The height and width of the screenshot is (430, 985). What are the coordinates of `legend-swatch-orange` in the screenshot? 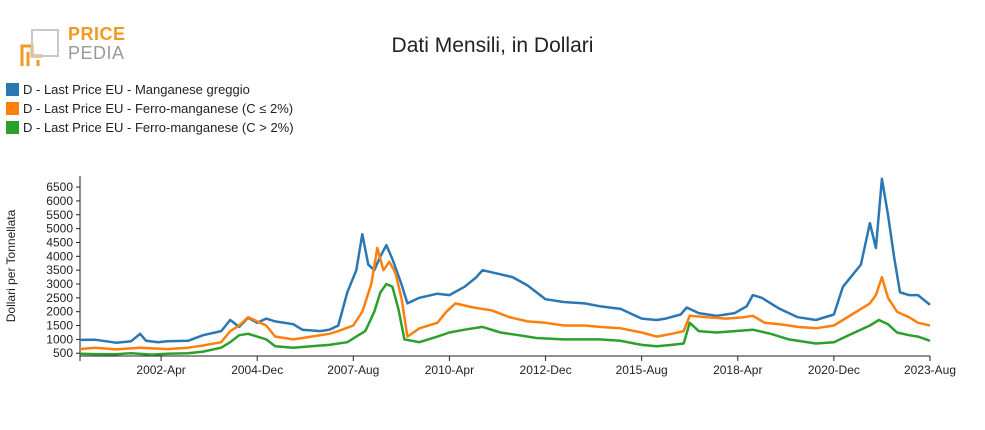 It's located at (12, 108).